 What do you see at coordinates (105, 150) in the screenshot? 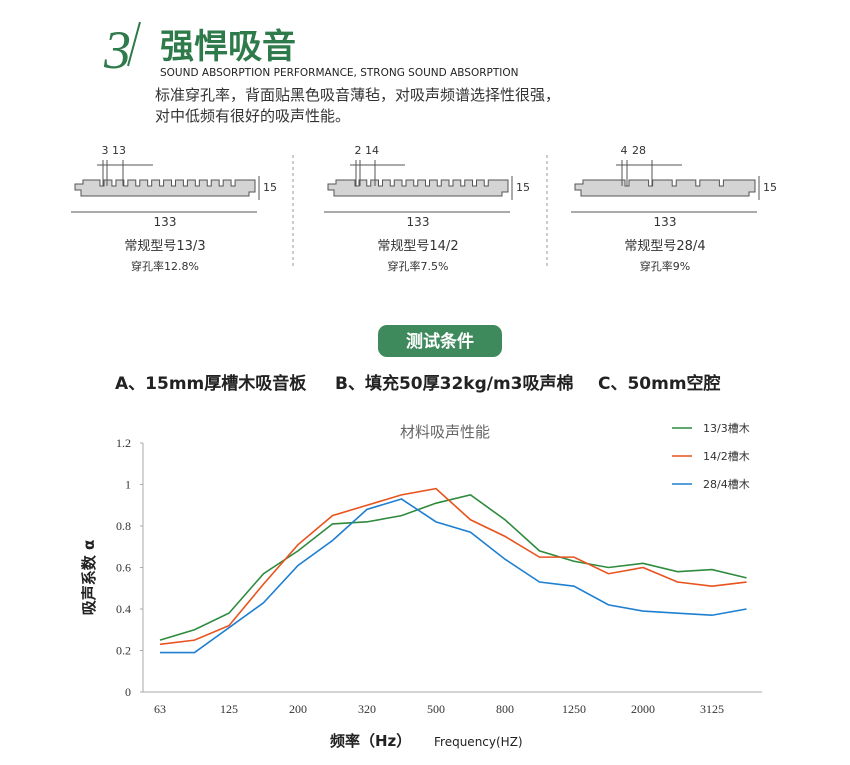
I see `dim-label: 3` at bounding box center [105, 150].